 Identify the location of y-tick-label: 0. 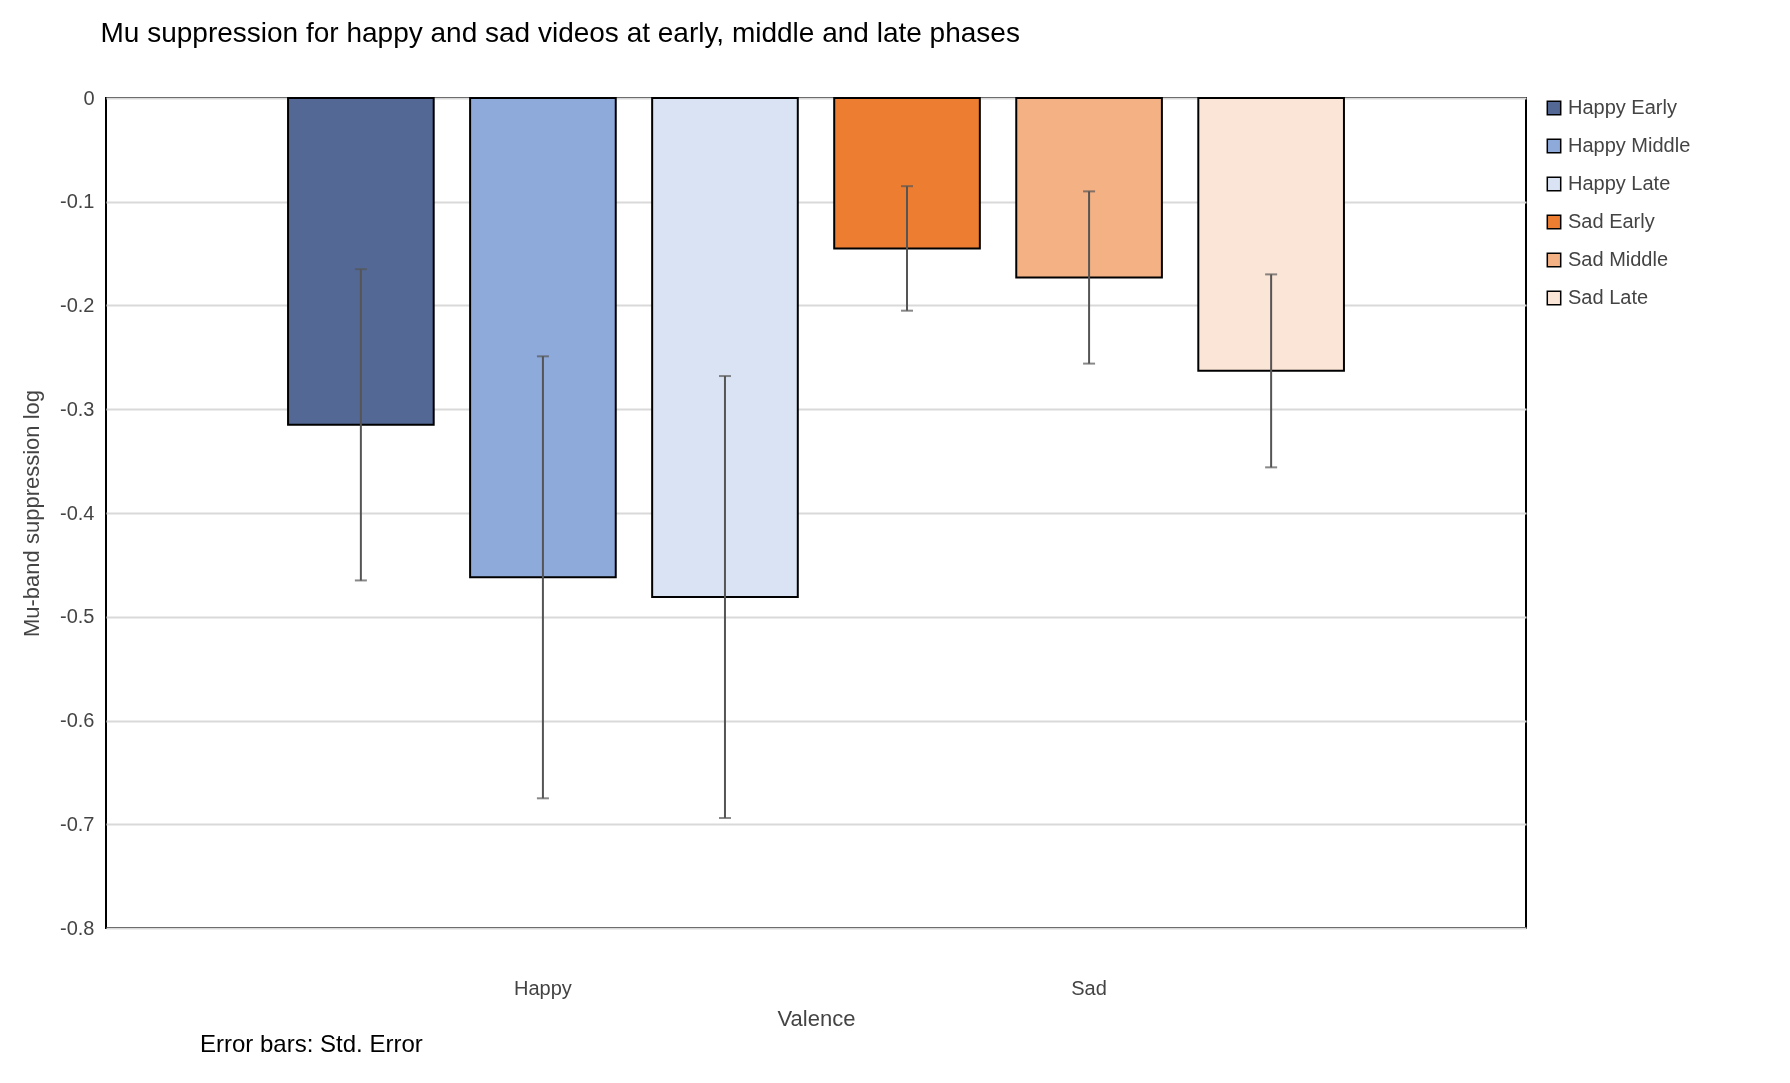
(89, 97).